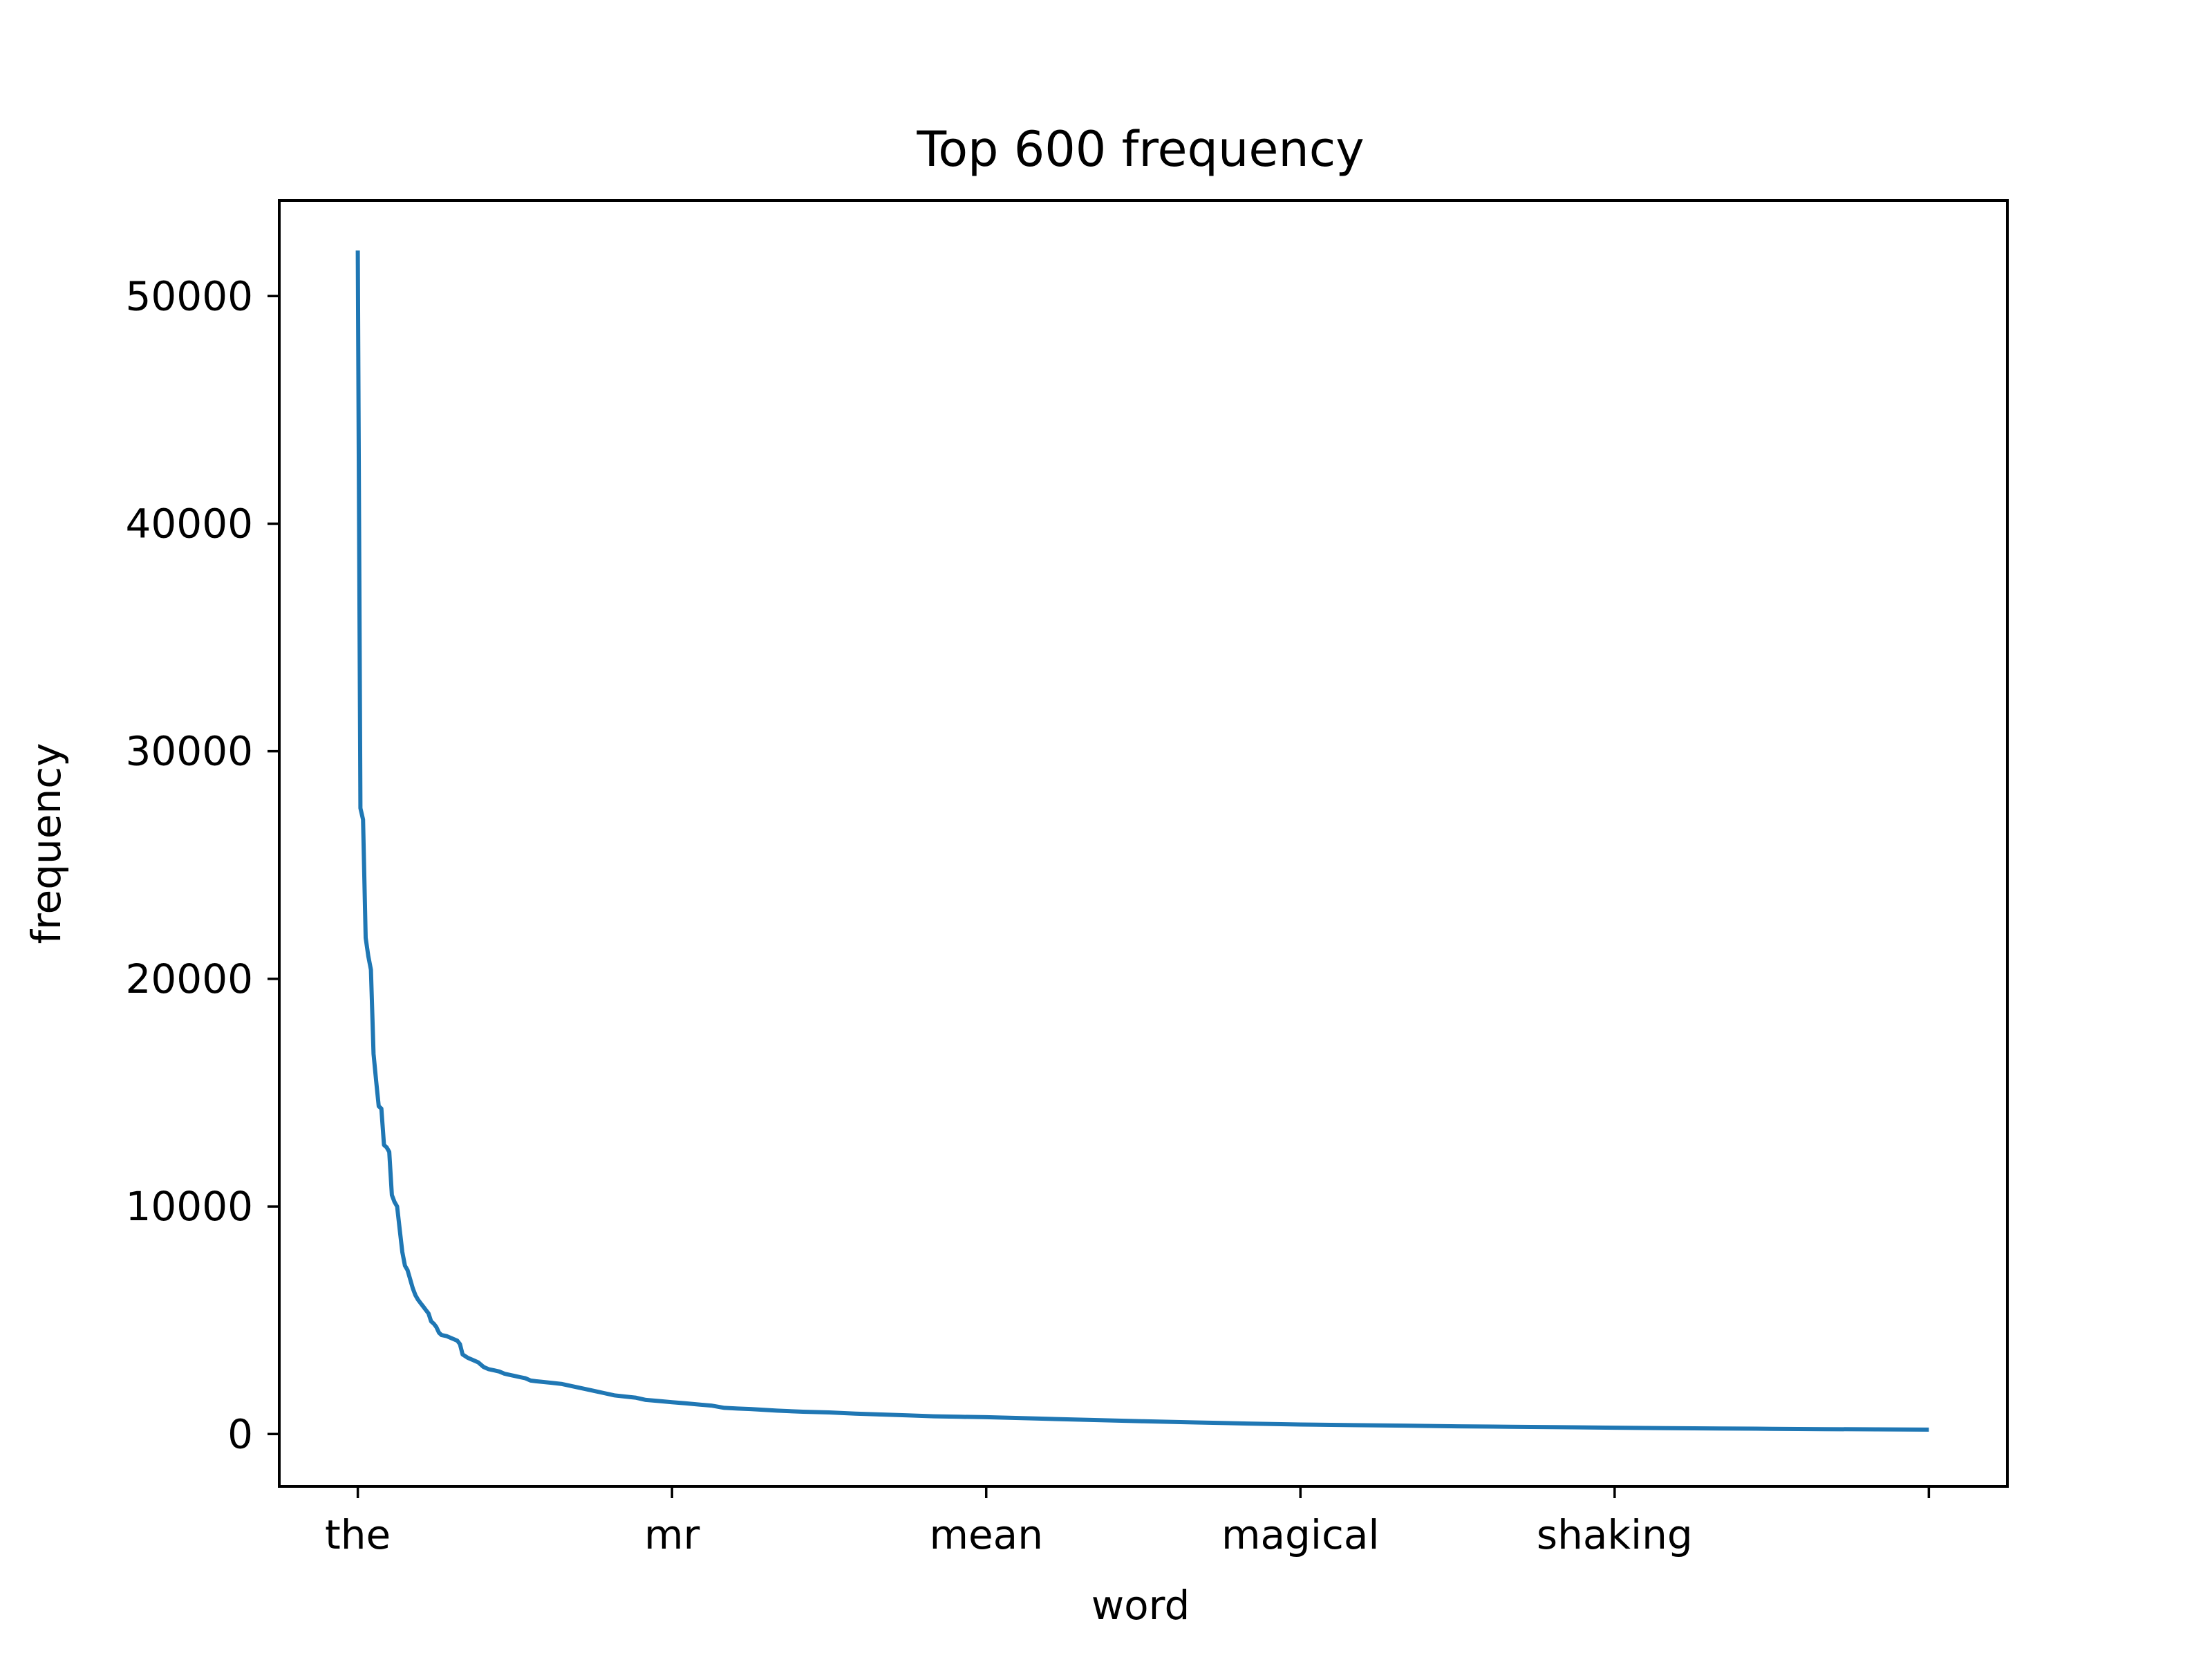 This screenshot has height=1662, width=2212. I want to click on y-axis-ticks: 0 10000 20000 30000 40000 50000, so click(202, 865).